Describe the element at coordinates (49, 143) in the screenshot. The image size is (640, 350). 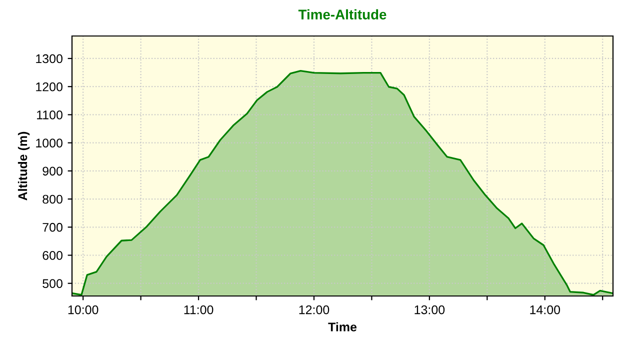
I see `y-tick-label: 1000` at that location.